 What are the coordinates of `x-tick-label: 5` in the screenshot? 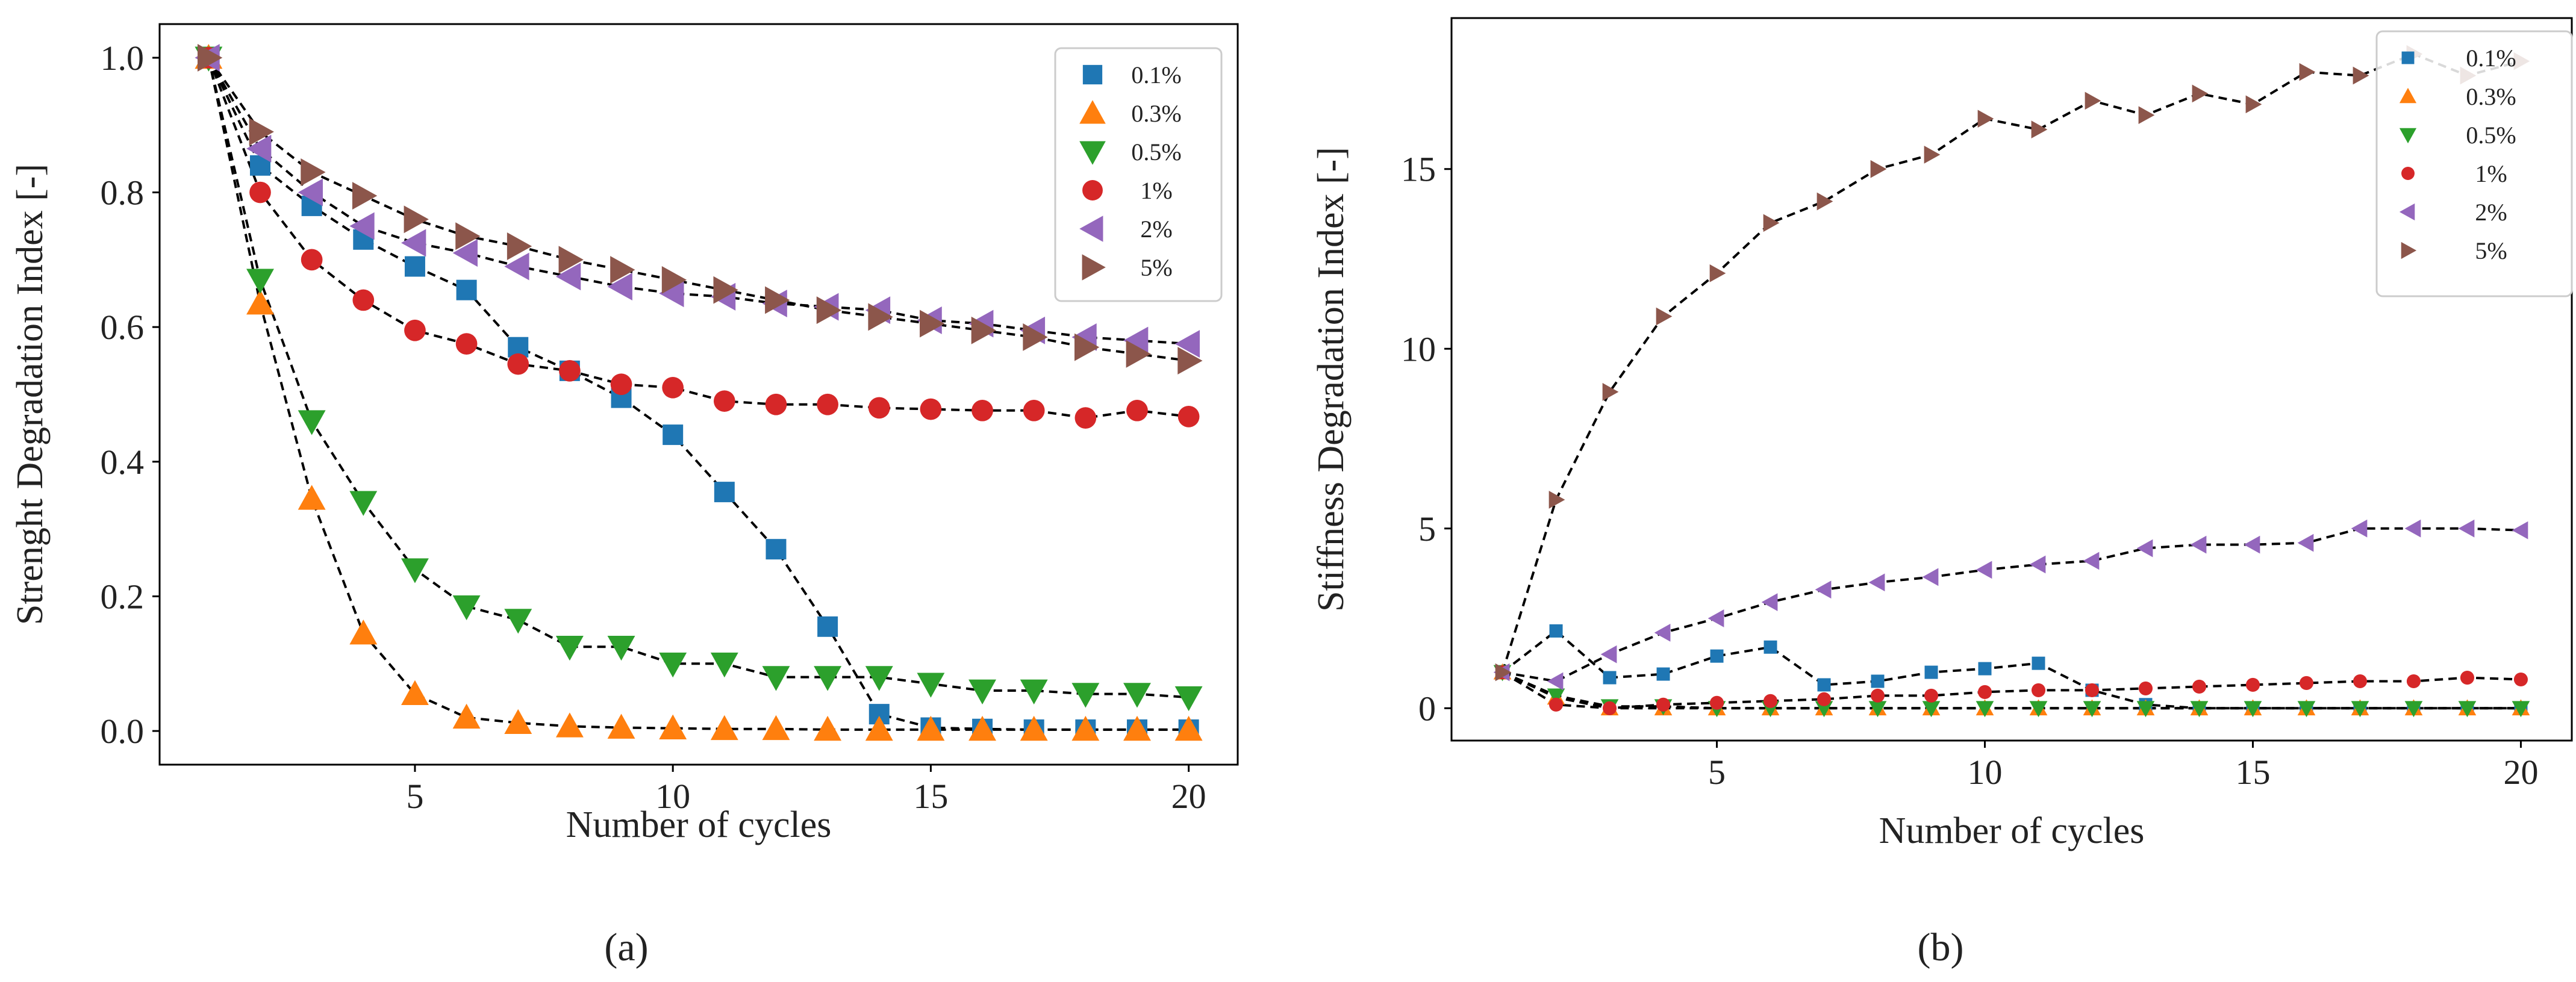 It's located at (1717, 772).